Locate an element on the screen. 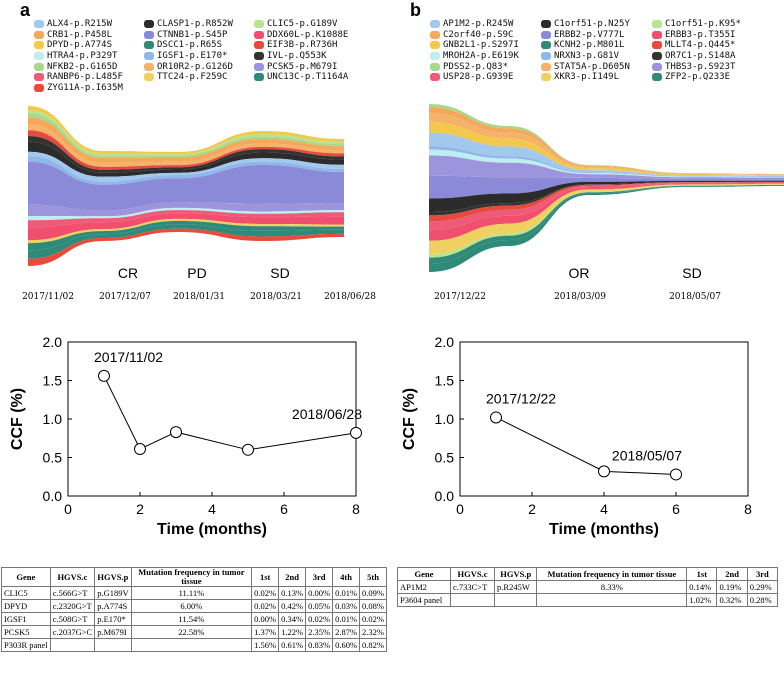 This screenshot has height=679, width=784. legend-item: XKR3-p.I149L is located at coordinates (596, 77).